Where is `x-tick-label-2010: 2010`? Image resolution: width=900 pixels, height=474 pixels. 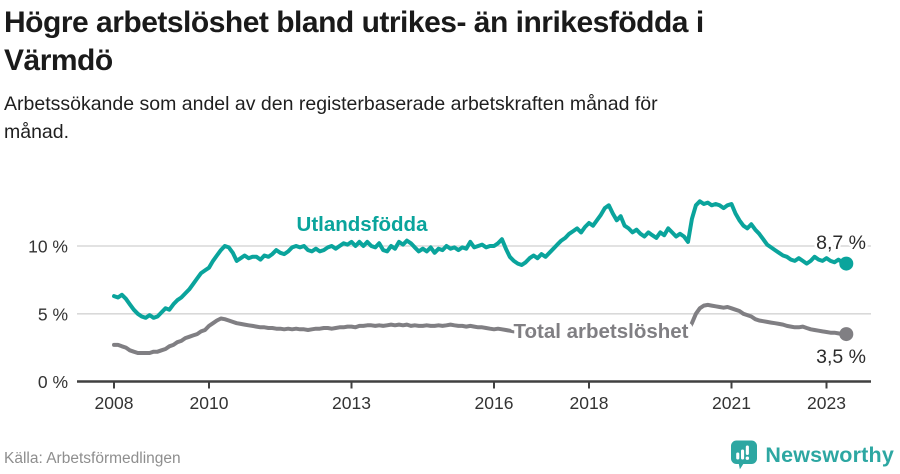 x-tick-label-2010: 2010 is located at coordinates (209, 403).